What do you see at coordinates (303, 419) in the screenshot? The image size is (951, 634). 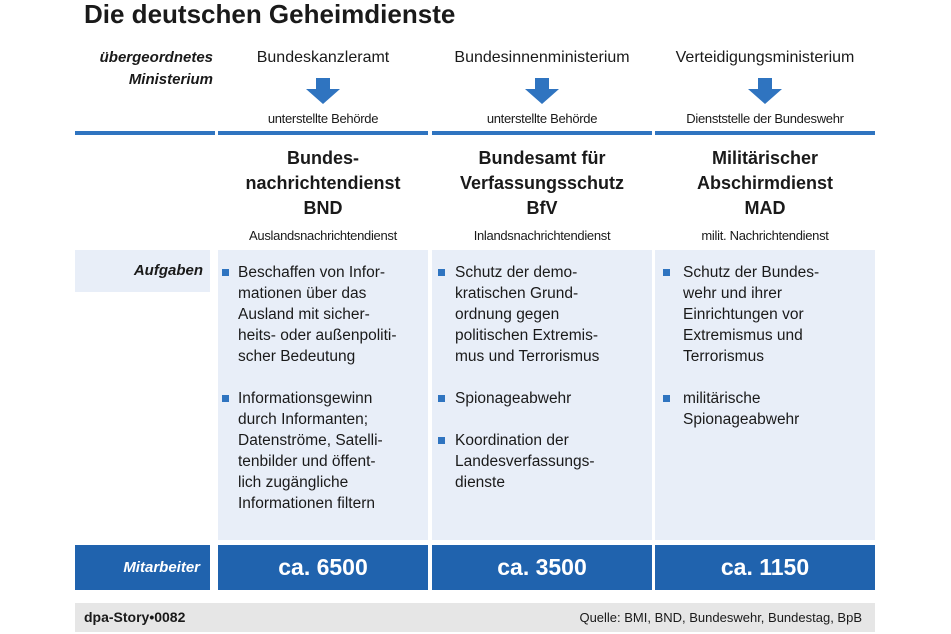 I see `task-line: durch Informanten;` at bounding box center [303, 419].